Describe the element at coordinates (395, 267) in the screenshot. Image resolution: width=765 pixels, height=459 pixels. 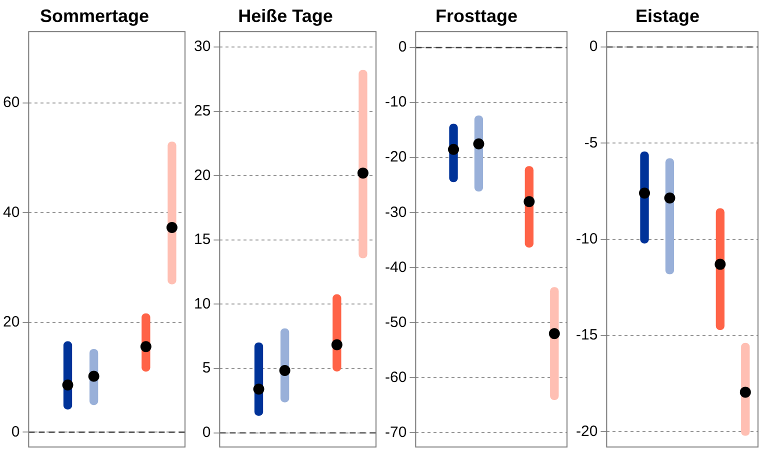
I see `y-tick-label: -40` at that location.